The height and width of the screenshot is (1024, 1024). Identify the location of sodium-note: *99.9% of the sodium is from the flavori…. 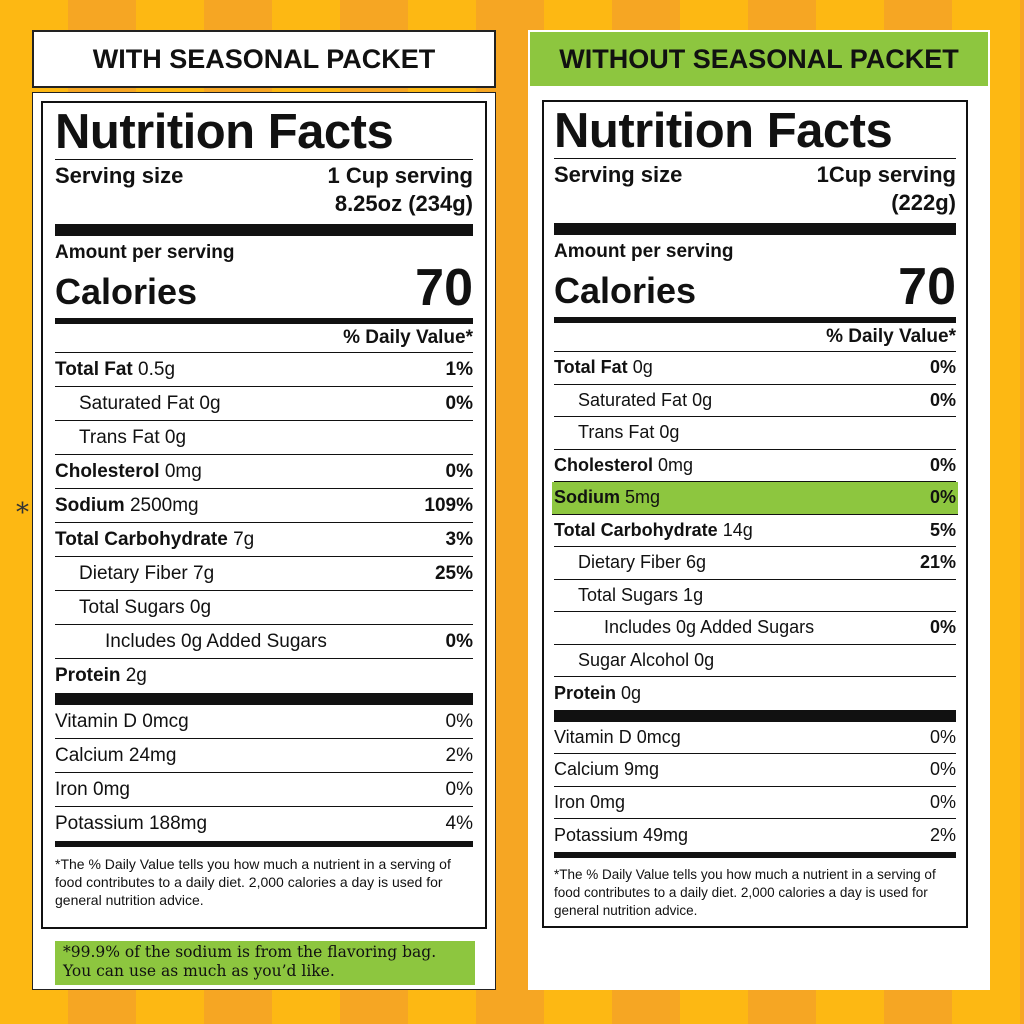
(265, 963).